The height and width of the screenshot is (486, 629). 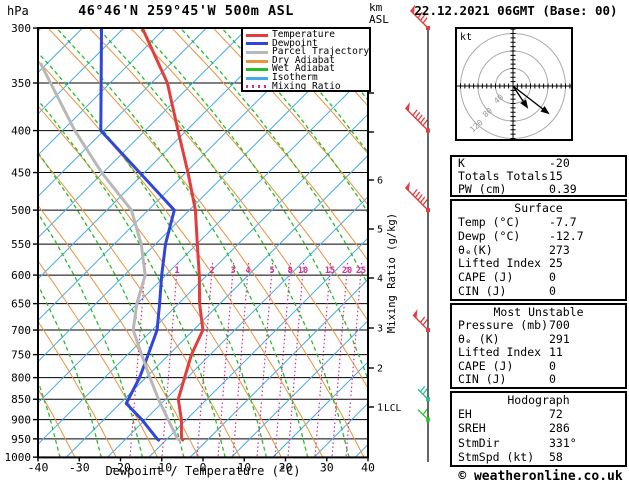 What do you see at coordinates (379, 19) in the screenshot?
I see `altitude-unit-asl: ASL` at bounding box center [379, 19].